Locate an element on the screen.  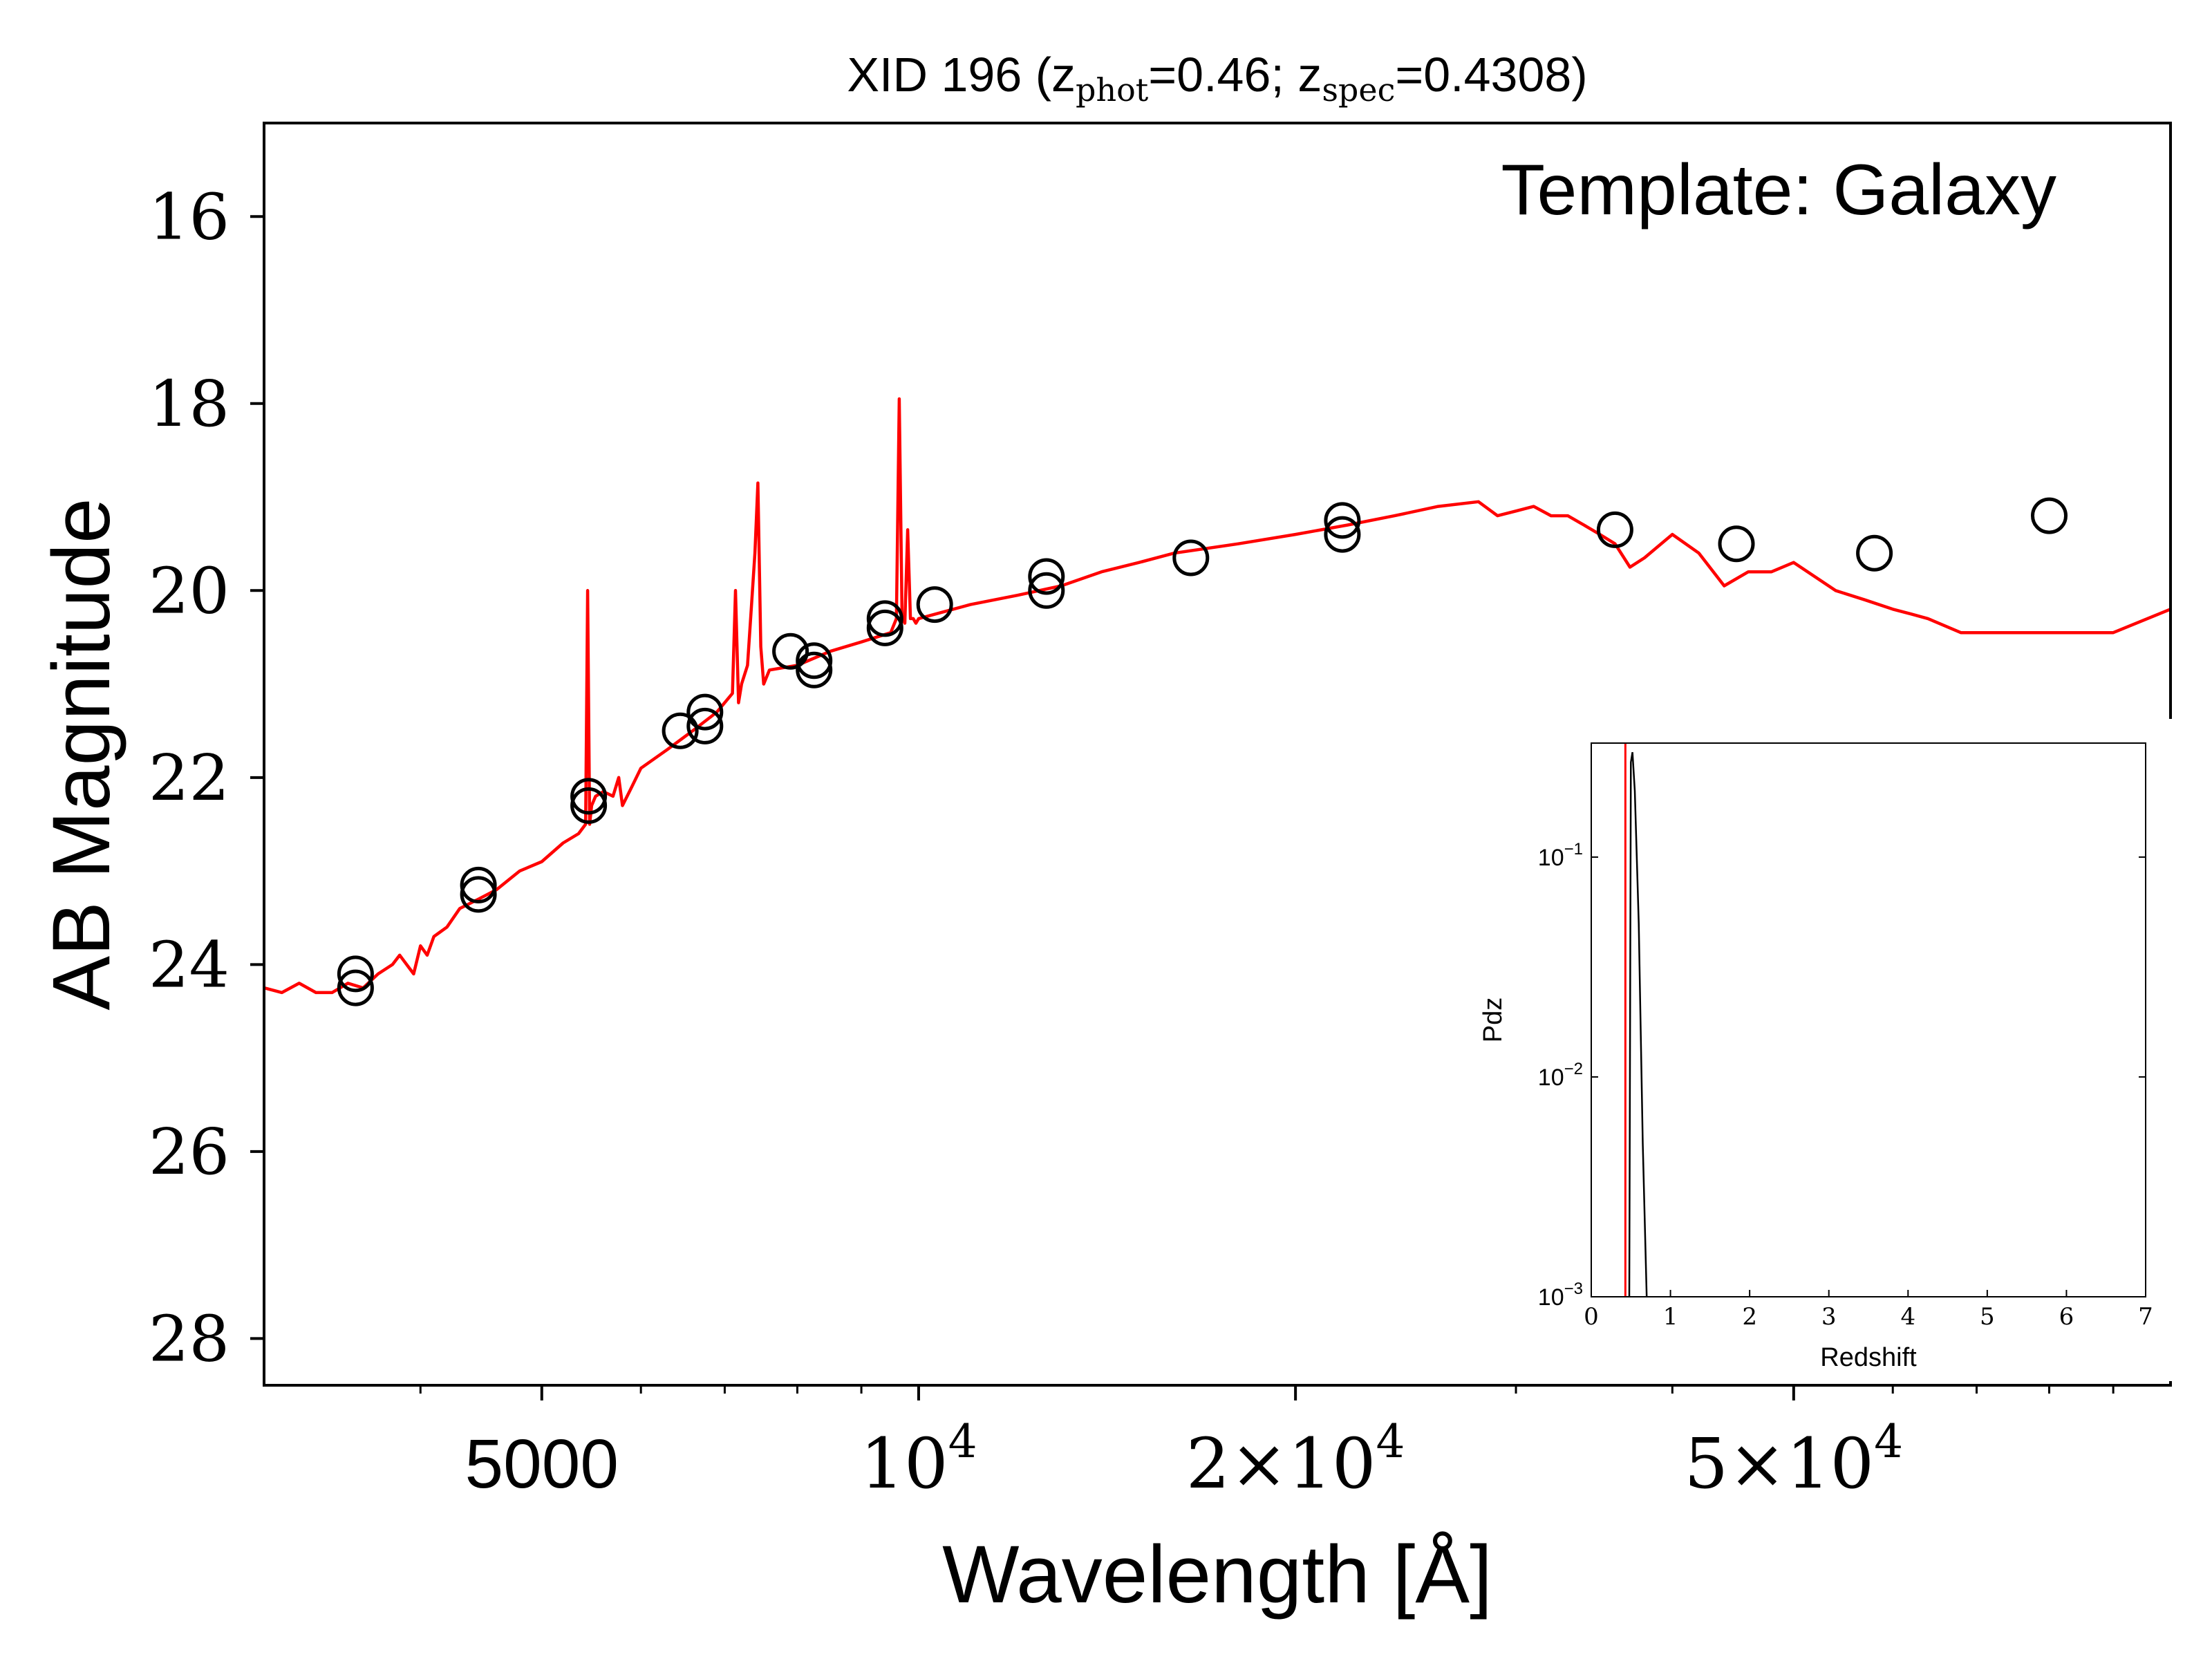
x-tick-label: 104 is located at coordinates (918, 1460).